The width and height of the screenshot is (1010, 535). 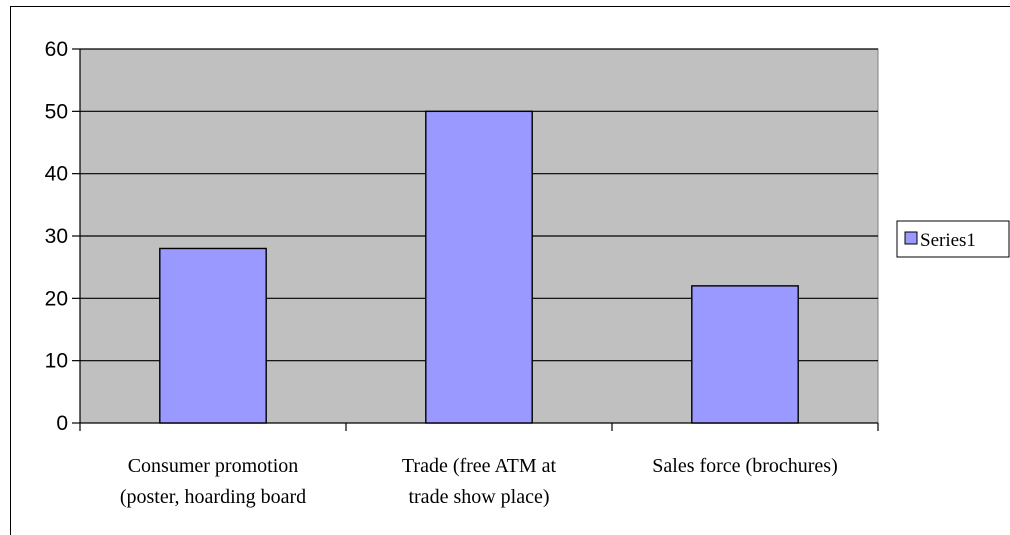 What do you see at coordinates (62, 423) in the screenshot?
I see `y-tick-label: 0` at bounding box center [62, 423].